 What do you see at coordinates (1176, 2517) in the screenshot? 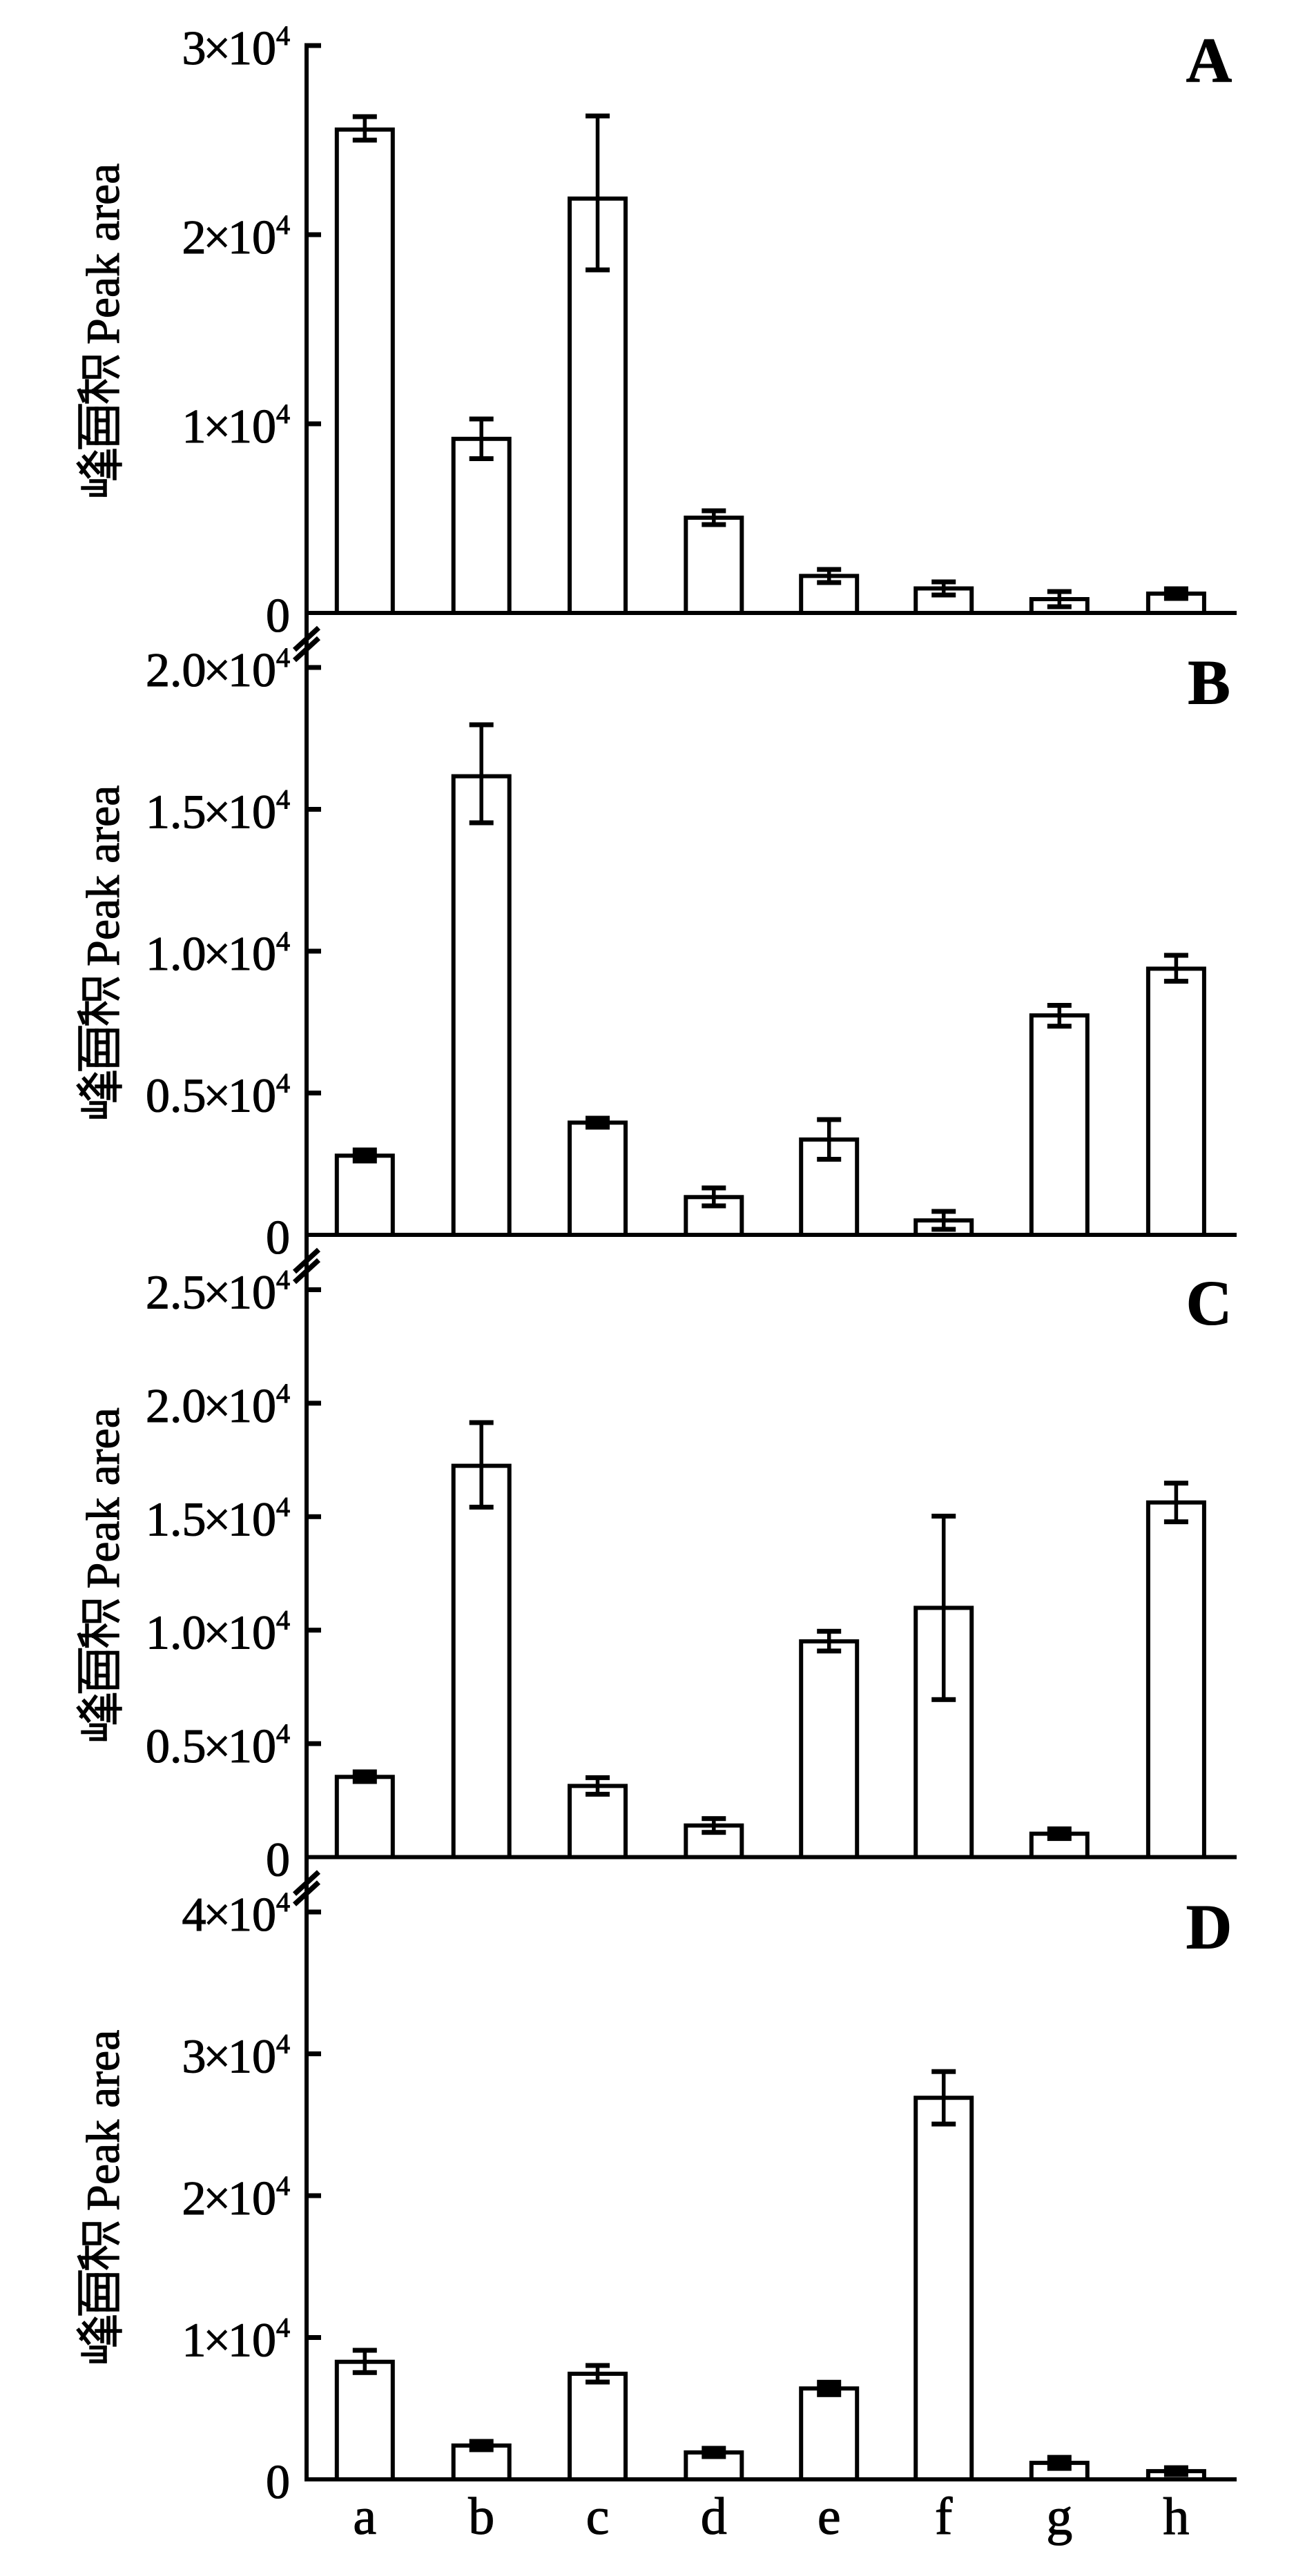
I see `svg-text: h` at bounding box center [1176, 2517].